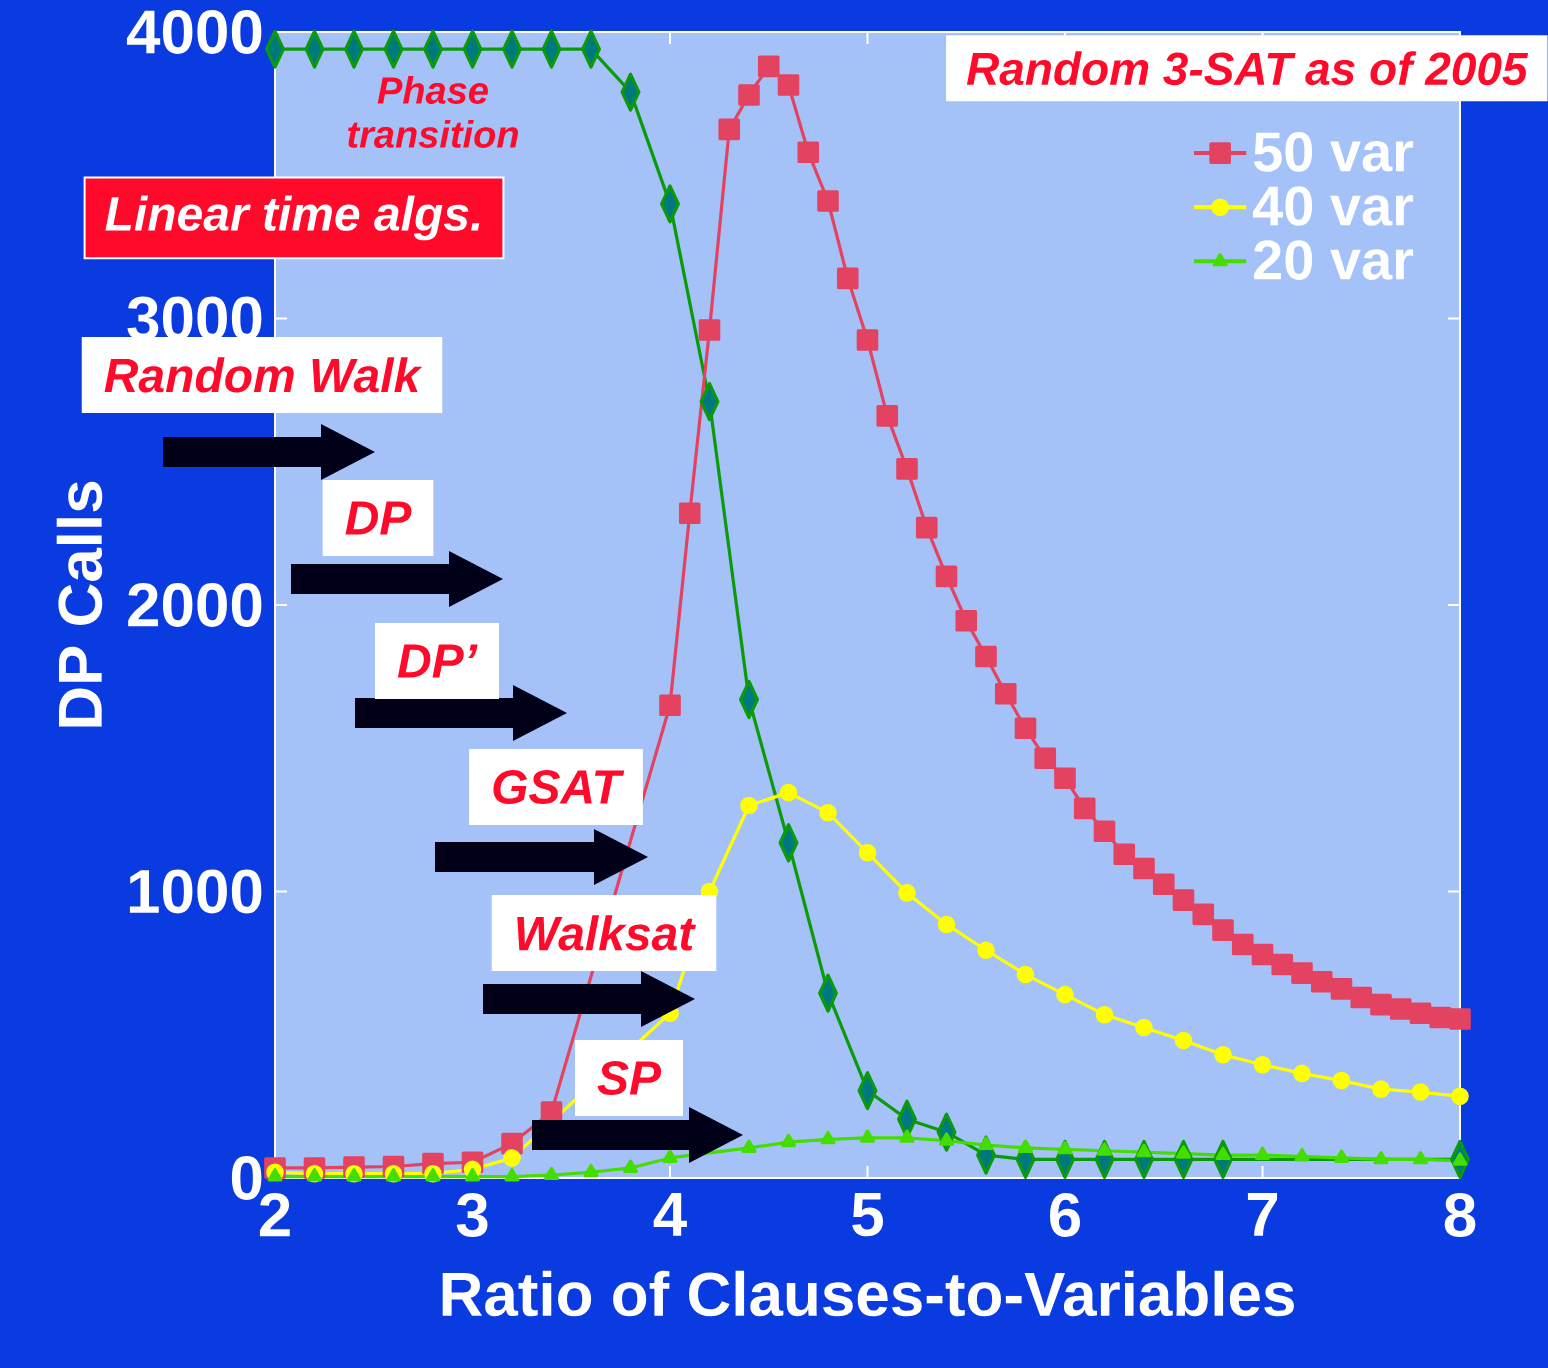 This screenshot has height=1368, width=1548. What do you see at coordinates (559, 787) in the screenshot?
I see `annotation: GSAT` at bounding box center [559, 787].